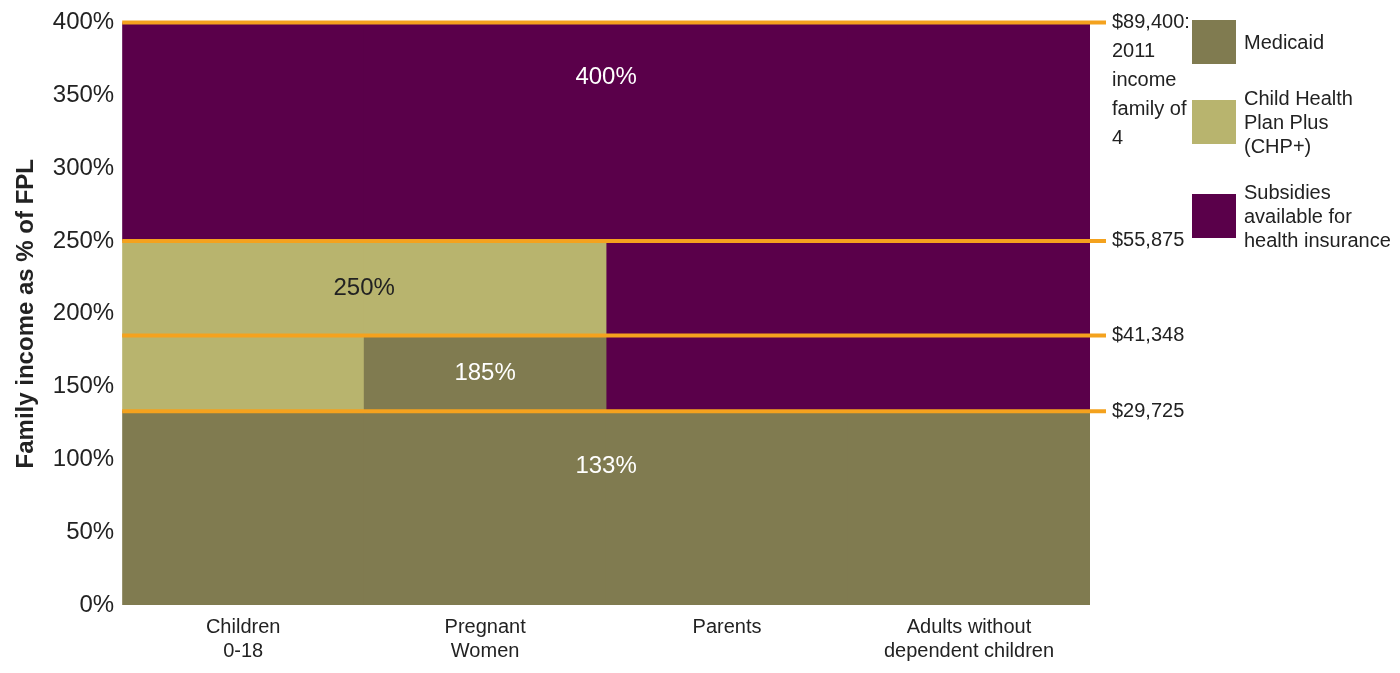  Describe the element at coordinates (606, 464) in the screenshot. I see `ref-line-label: 133%` at that location.